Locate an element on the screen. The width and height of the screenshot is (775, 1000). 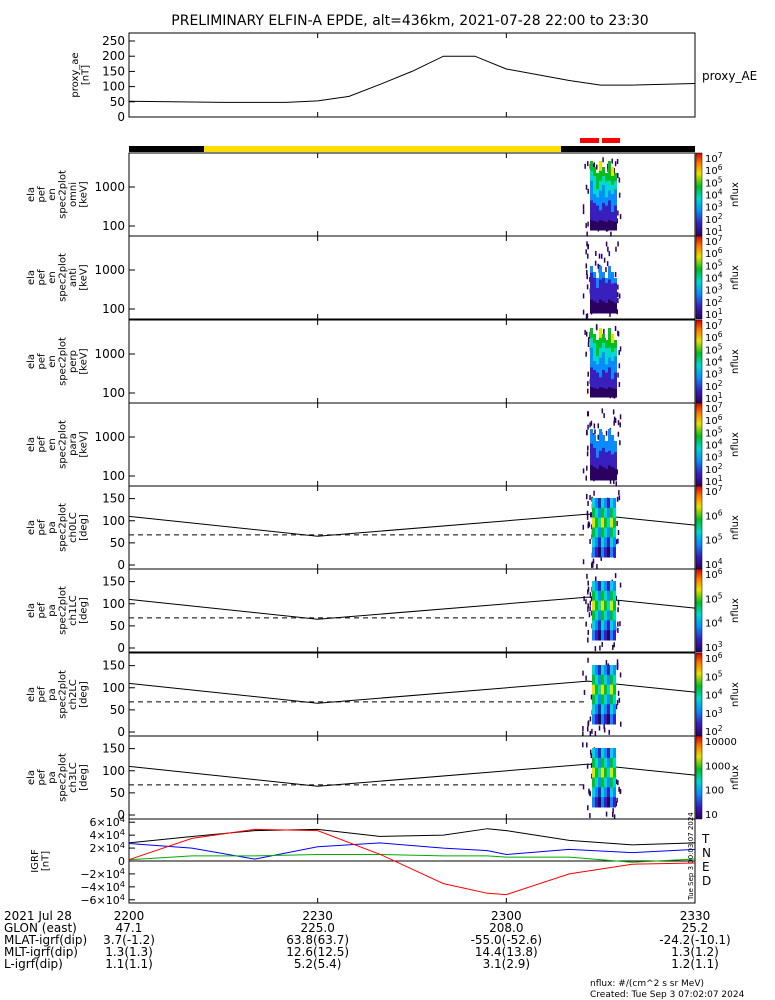
orbit-row-value: 2330 is located at coordinates (695, 916).